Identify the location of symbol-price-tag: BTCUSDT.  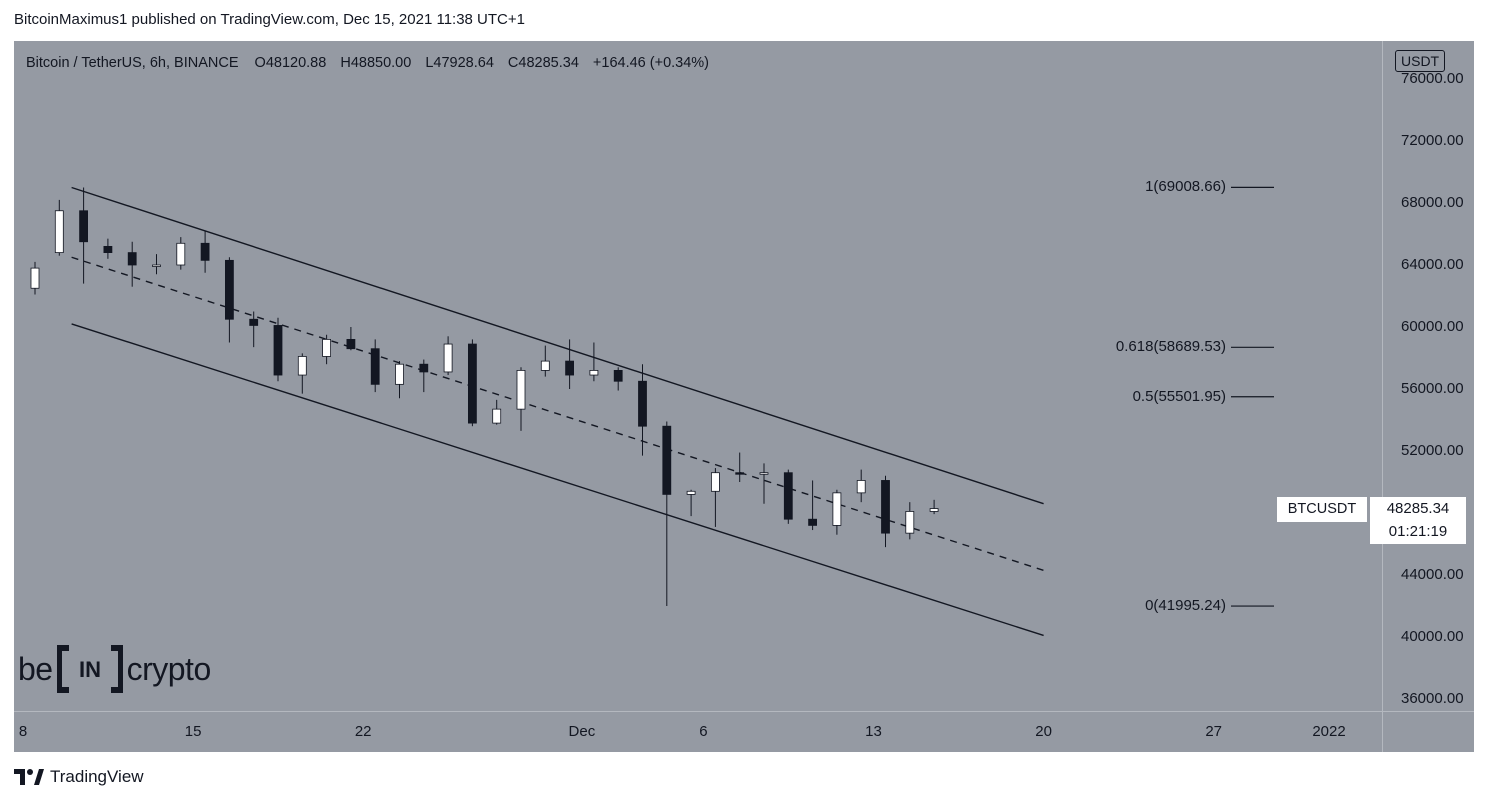
(1322, 509).